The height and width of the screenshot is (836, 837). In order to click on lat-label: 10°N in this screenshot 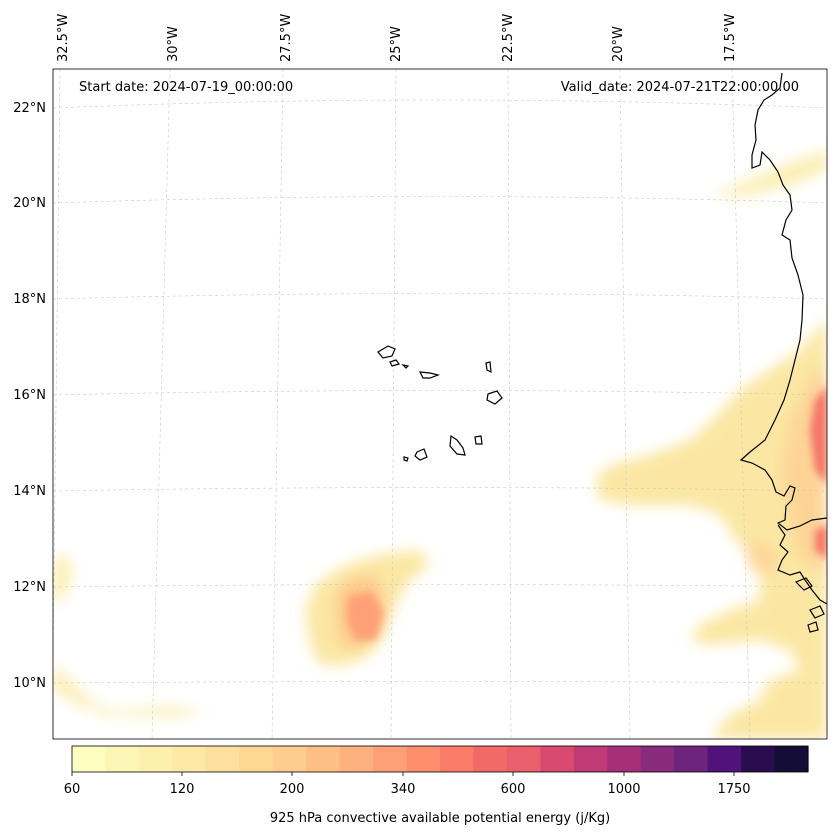, I will do `click(29, 683)`.